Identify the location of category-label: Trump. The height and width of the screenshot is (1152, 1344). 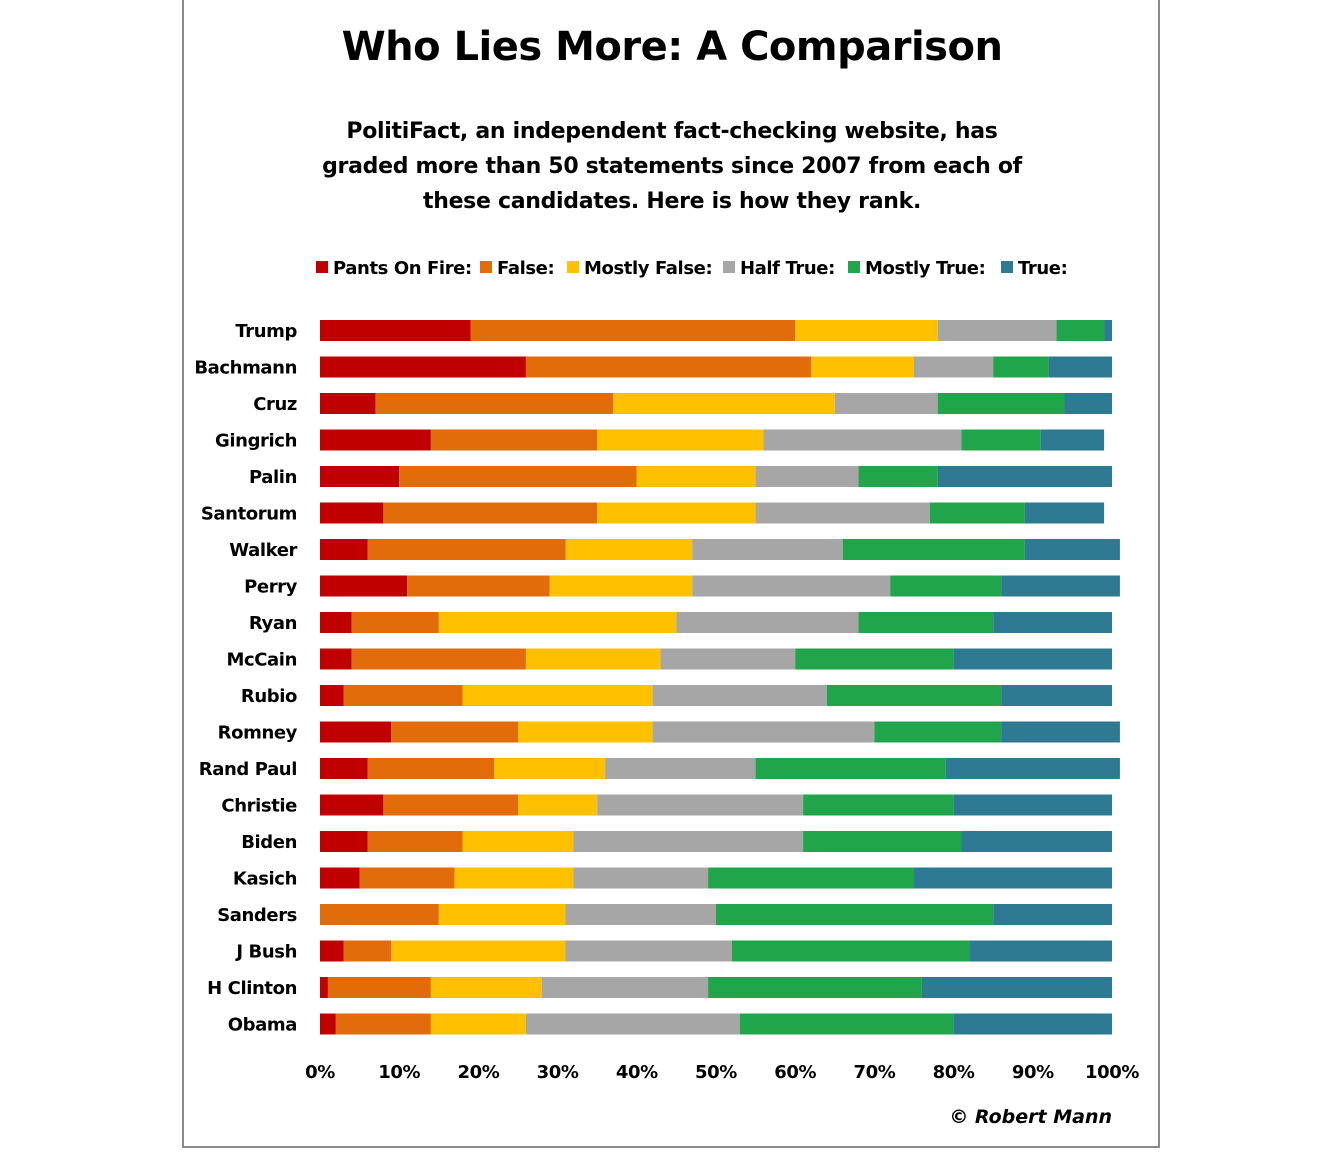
(266, 331).